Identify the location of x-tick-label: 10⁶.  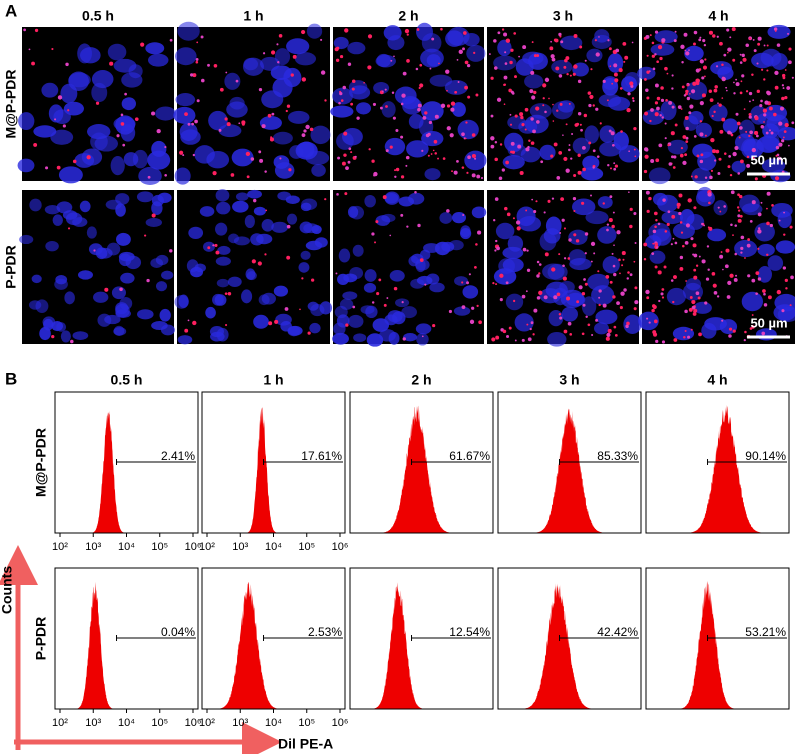
(193, 723).